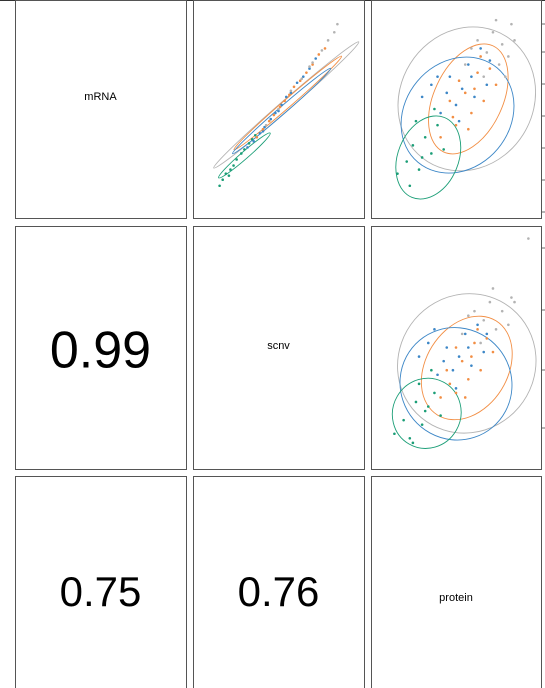 This screenshot has height=688, width=545. I want to click on scatter-panel-mRNA-vs-scnv, so click(286, 105).